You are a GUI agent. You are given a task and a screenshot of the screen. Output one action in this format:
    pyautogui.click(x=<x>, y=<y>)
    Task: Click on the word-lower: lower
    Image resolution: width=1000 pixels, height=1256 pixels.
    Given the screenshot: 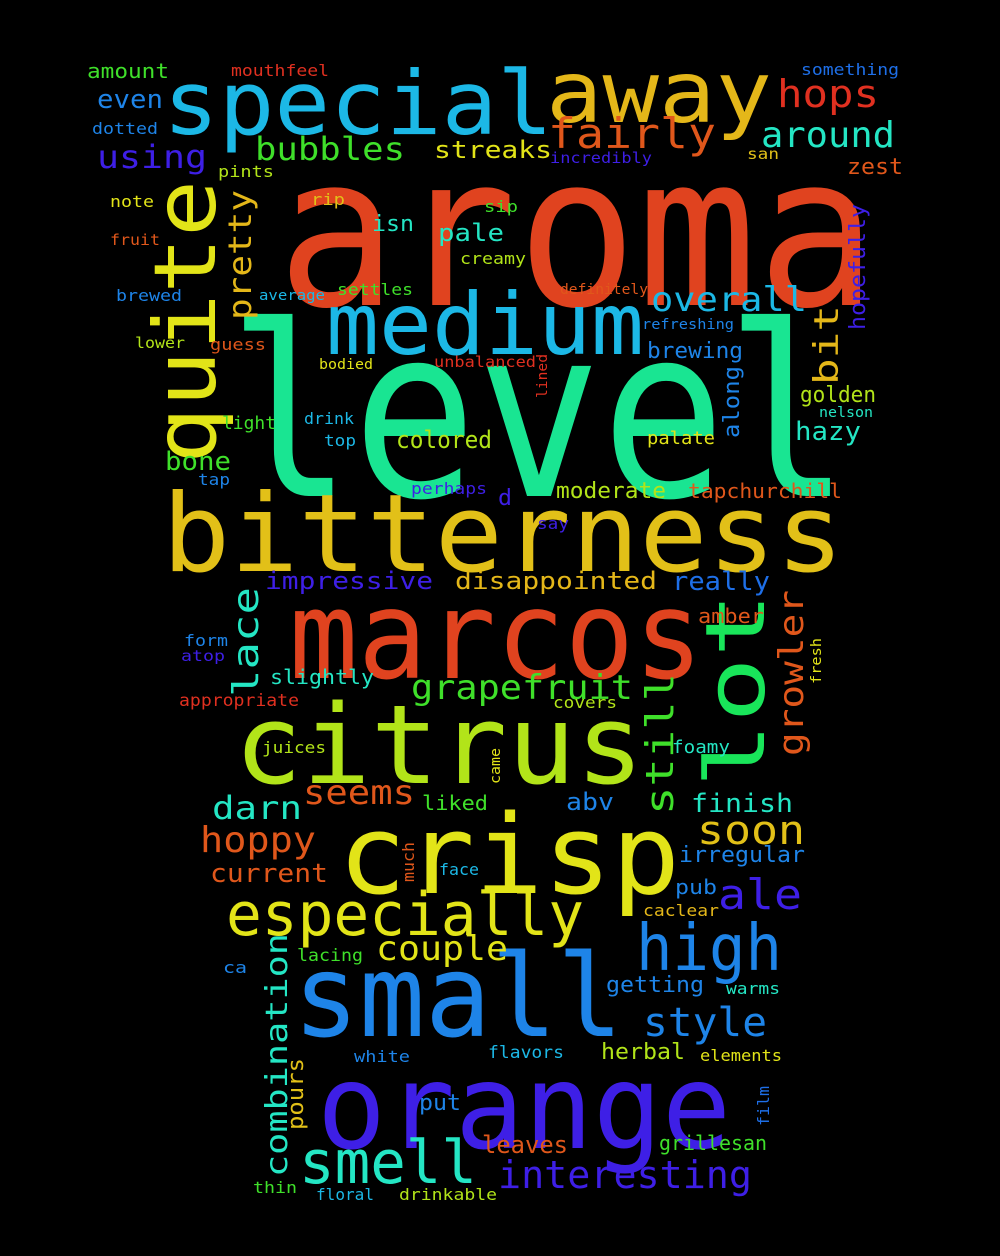 What is the action you would take?
    pyautogui.click(x=160, y=343)
    